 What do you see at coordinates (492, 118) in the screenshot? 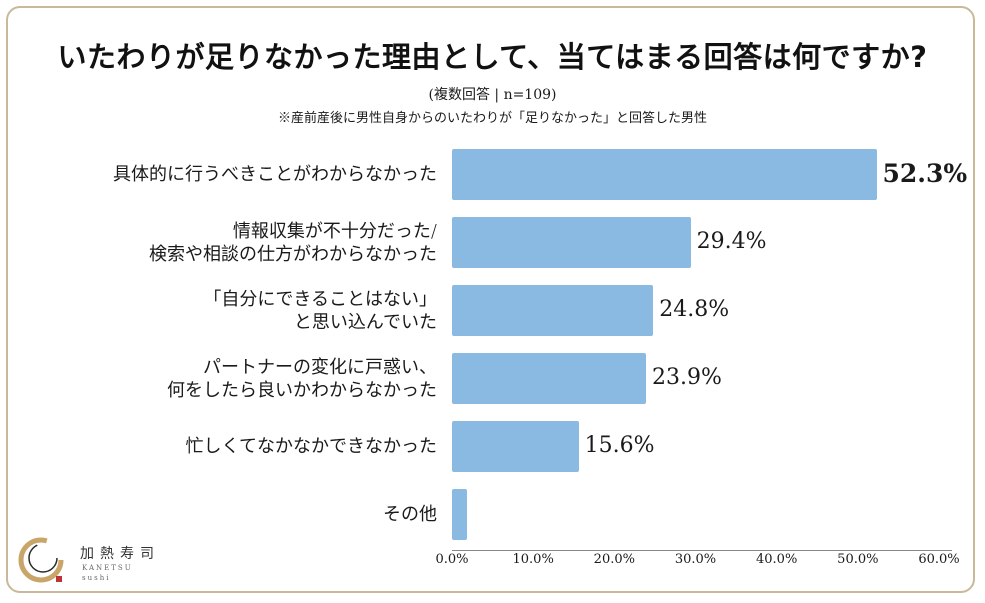
I see `chart-note: ※産前産後に男性自身からのいたわりが「足りなかった」と回答した男性` at bounding box center [492, 118].